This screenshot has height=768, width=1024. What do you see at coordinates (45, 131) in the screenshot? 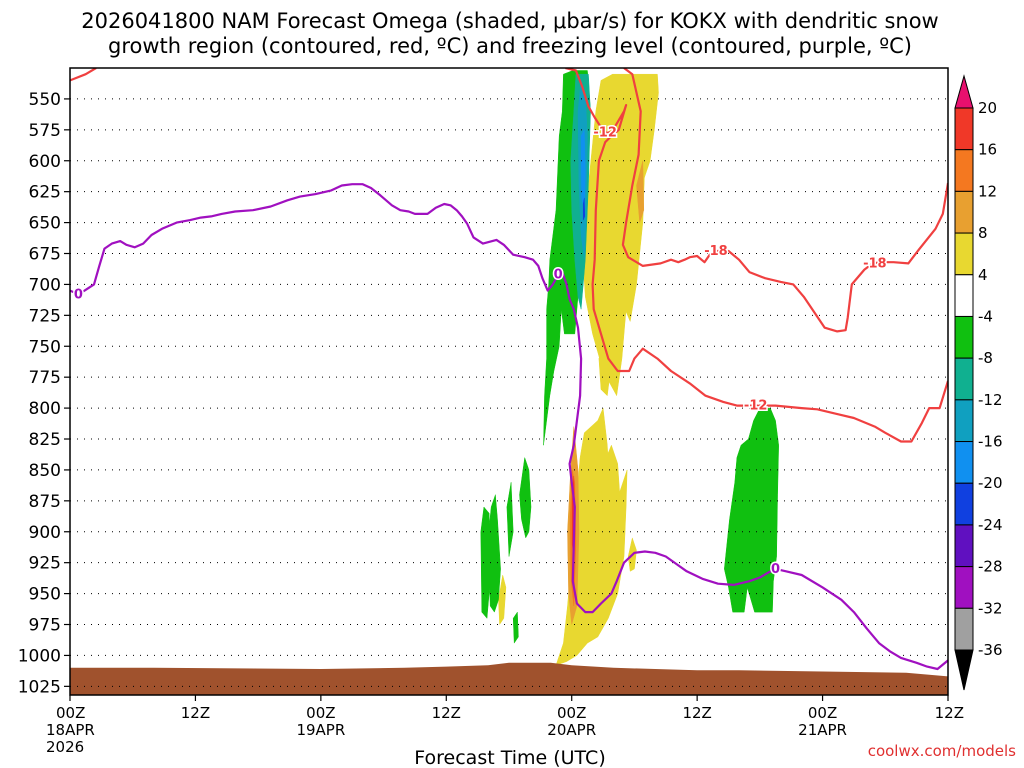
I see `y-tick-label-575: 575` at bounding box center [45, 131].